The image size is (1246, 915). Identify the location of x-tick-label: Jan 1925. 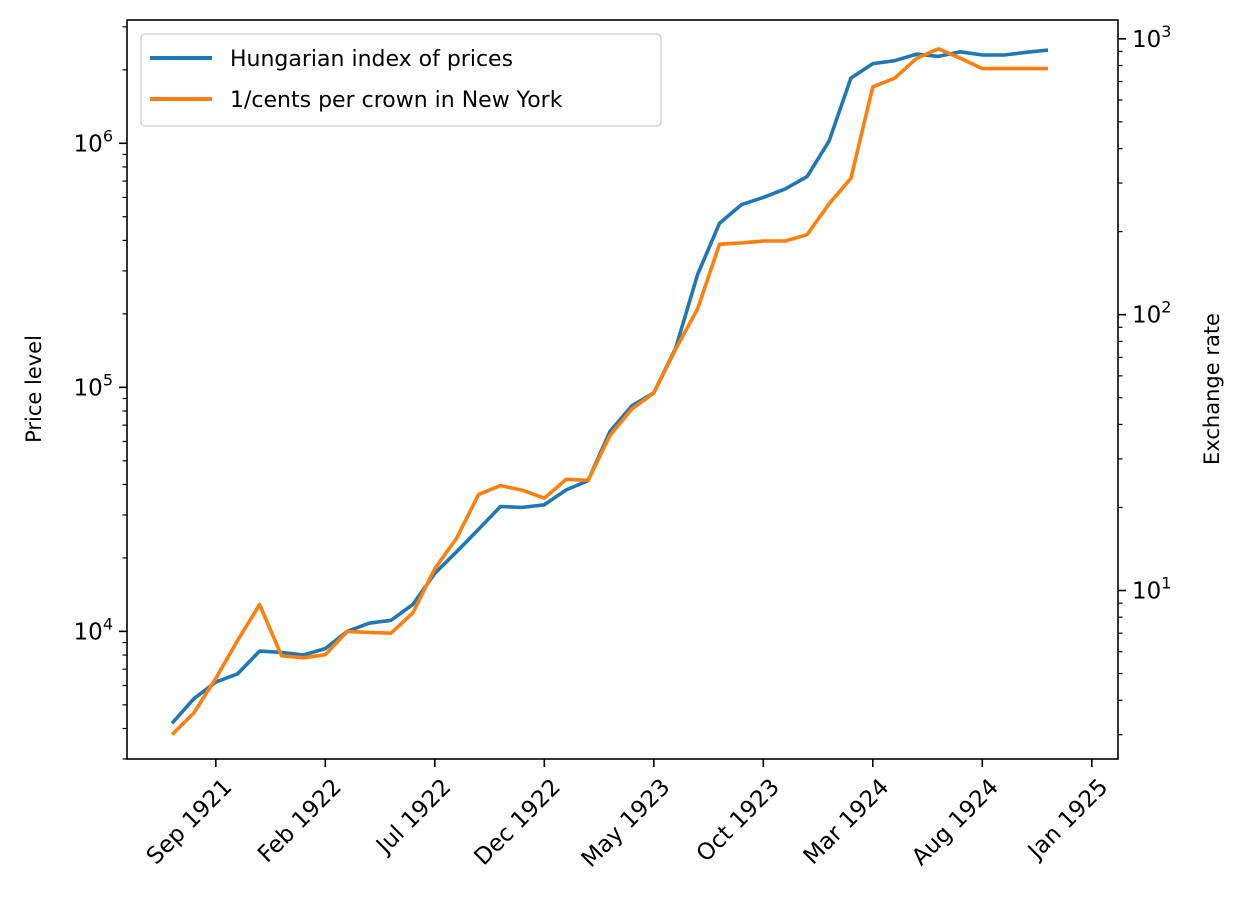
(1067, 819).